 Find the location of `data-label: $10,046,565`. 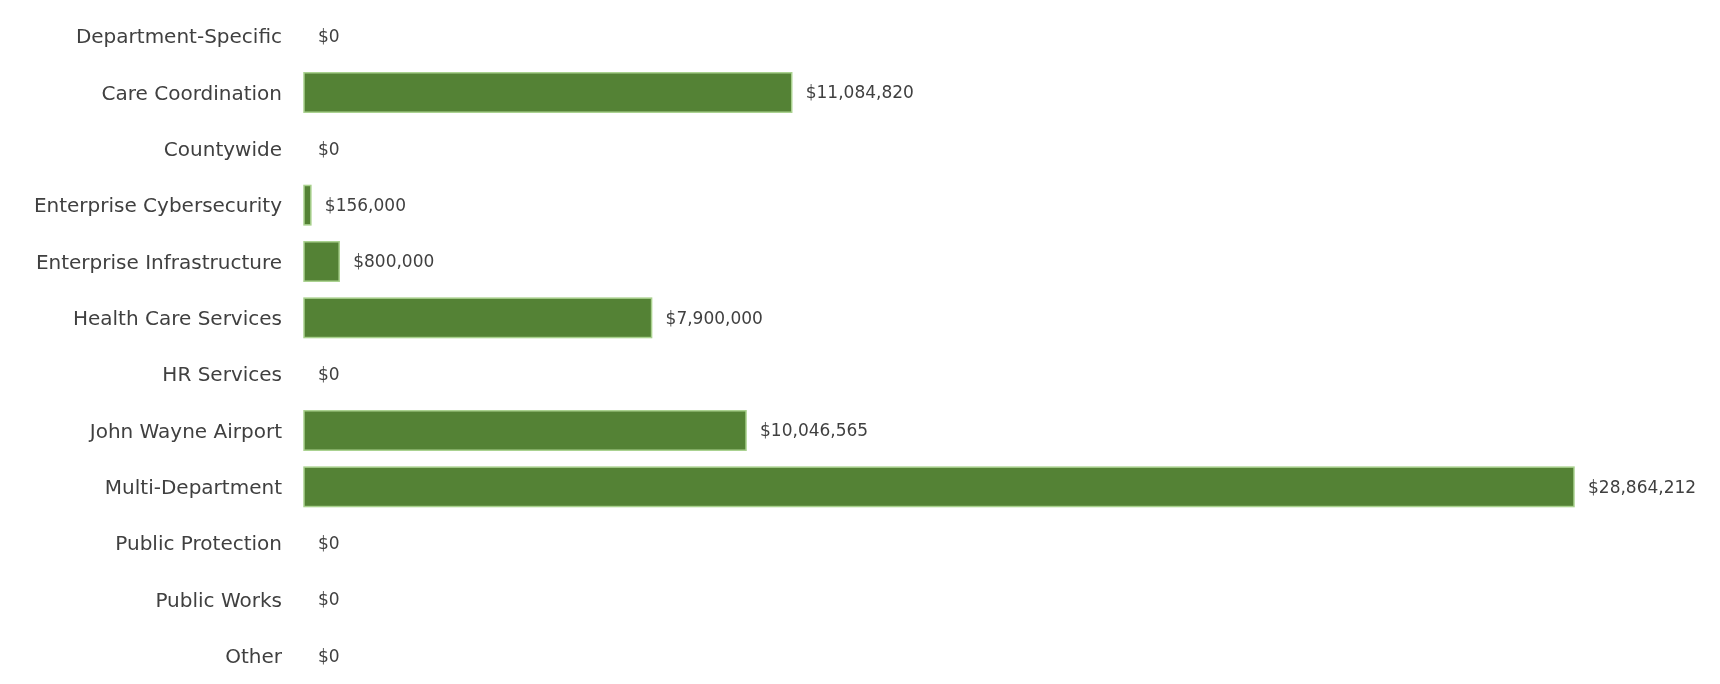

data-label: $10,046,565 is located at coordinates (814, 430).